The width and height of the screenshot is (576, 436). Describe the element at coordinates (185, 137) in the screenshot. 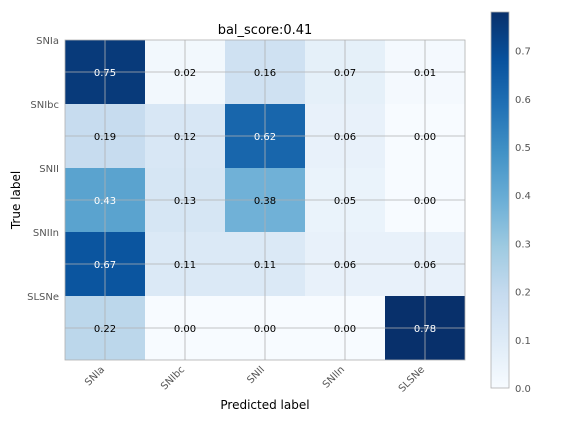

I see `cell-value-label: 0.12` at that location.